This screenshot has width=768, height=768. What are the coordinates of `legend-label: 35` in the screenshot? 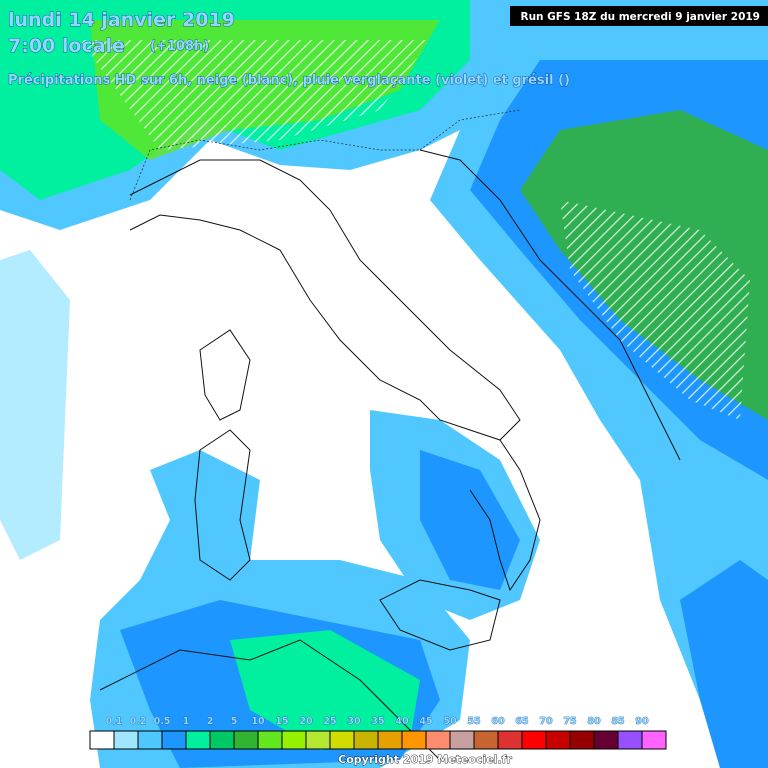 It's located at (377, 721).